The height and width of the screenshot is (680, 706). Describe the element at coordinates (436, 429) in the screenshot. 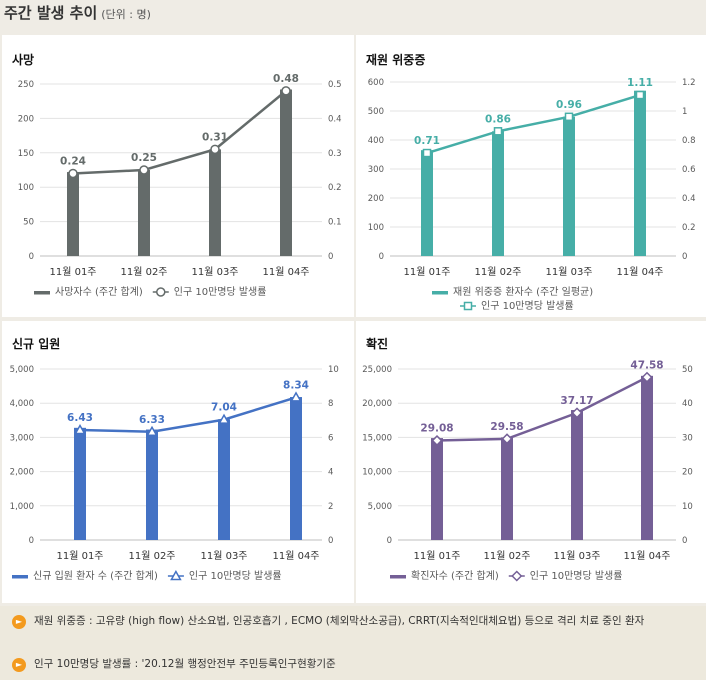

I see `data-label: 29.08` at that location.